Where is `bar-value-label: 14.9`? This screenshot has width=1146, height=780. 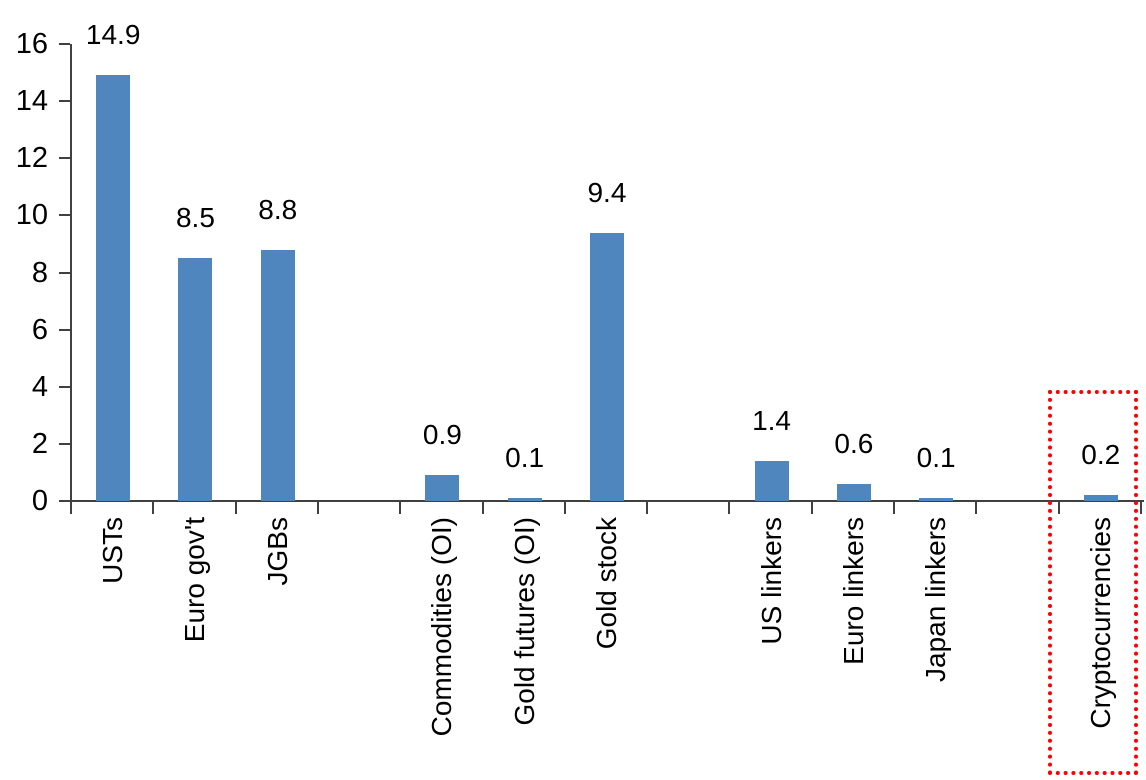 bar-value-label: 14.9 is located at coordinates (113, 35).